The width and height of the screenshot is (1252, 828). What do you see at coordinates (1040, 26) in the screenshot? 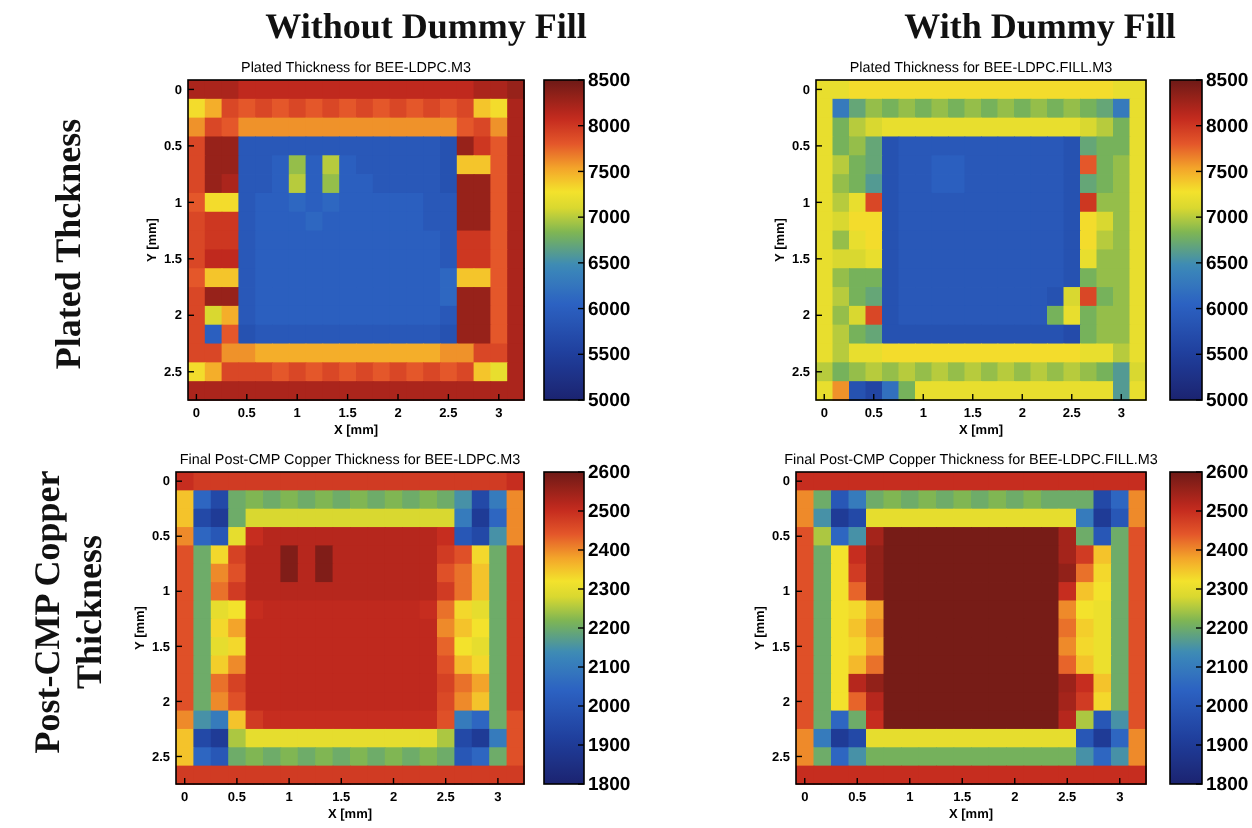
I see `text: With Dummy Fill` at bounding box center [1040, 26].